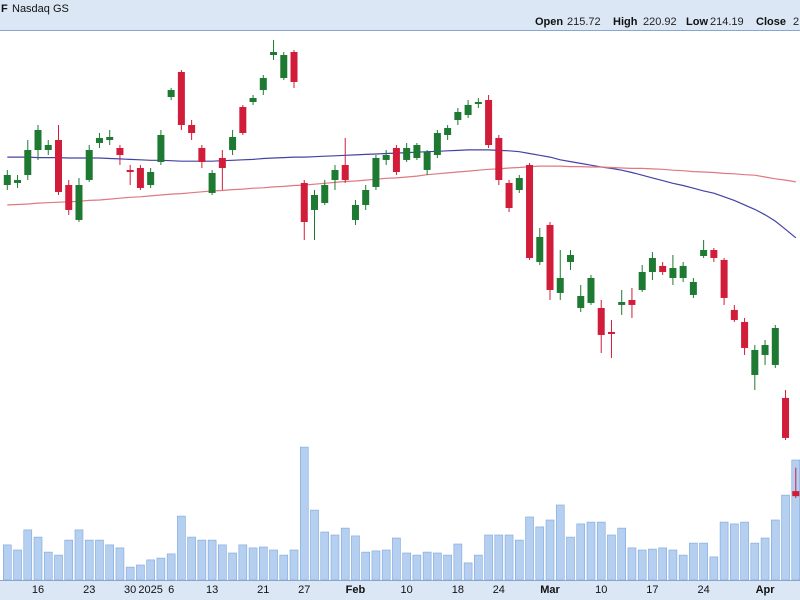 This screenshot has width=800, height=600. What do you see at coordinates (130, 590) in the screenshot?
I see `x-tick-label: 30` at bounding box center [130, 590].